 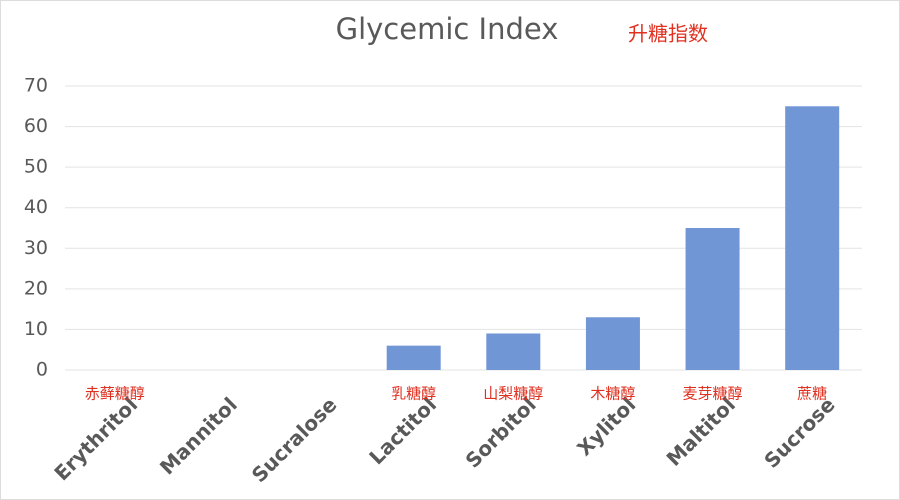 What do you see at coordinates (36, 288) in the screenshot?
I see `y-tick-label: 20` at bounding box center [36, 288].